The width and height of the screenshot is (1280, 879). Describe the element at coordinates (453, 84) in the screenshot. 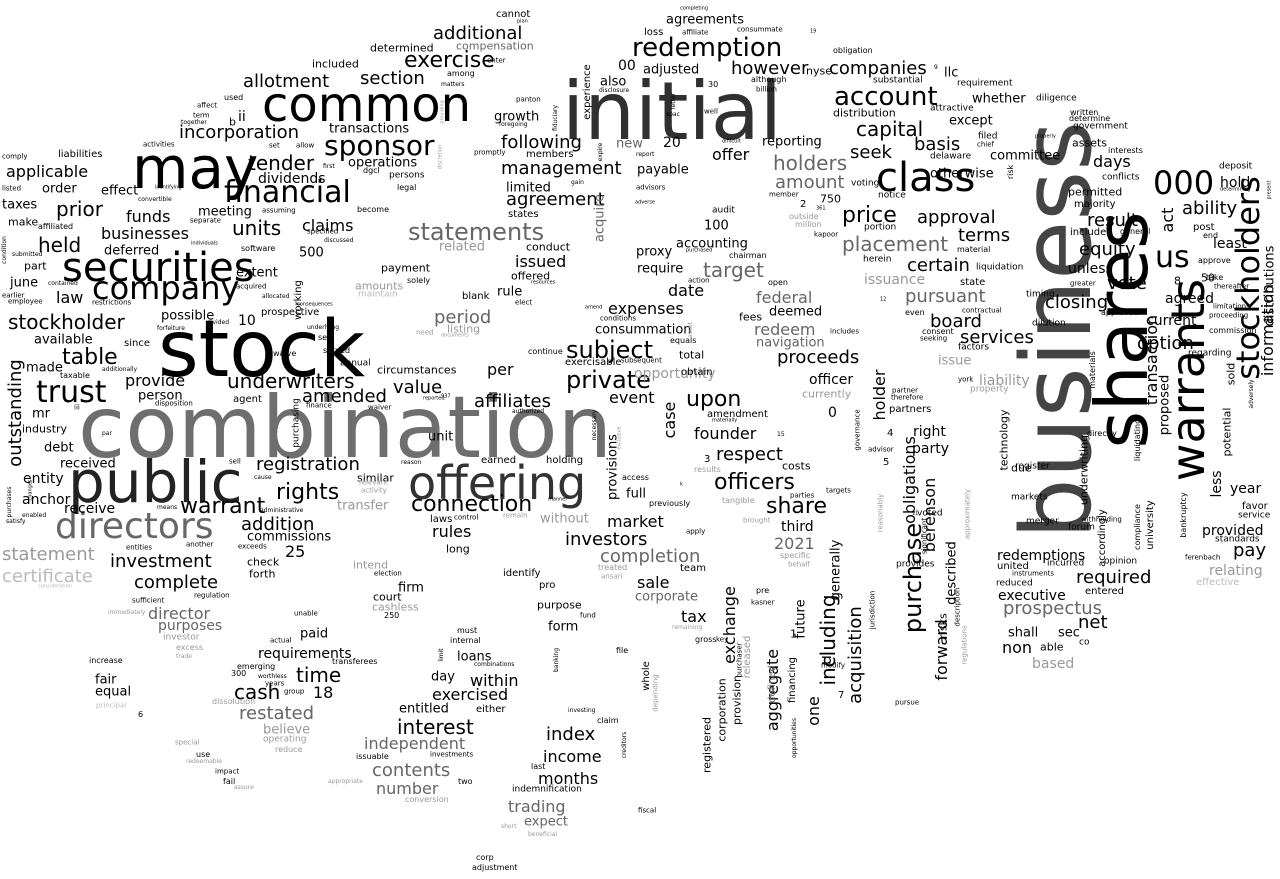

I see `word-matters: matters` at that location.